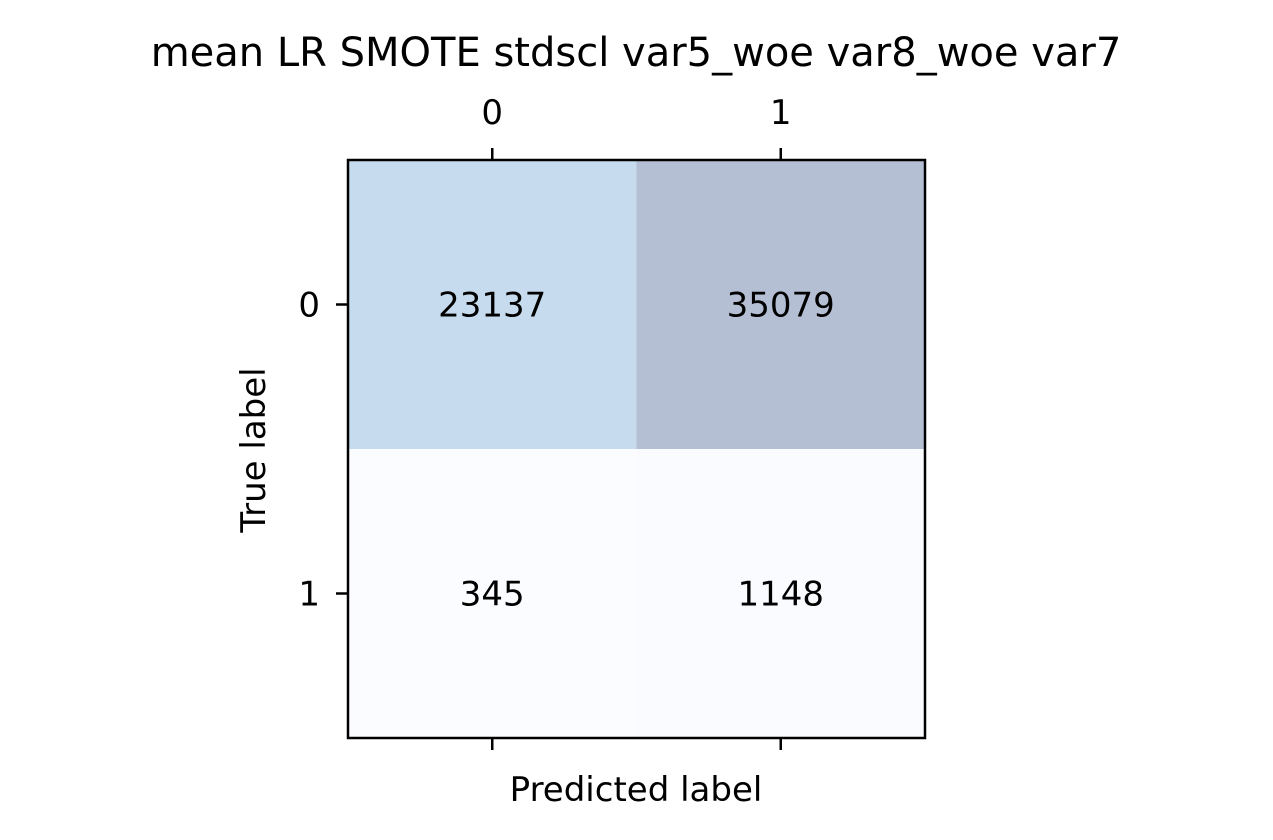 The width and height of the screenshot is (1273, 840). Describe the element at coordinates (636, 790) in the screenshot. I see `x-axis-label: Predicted label` at that location.